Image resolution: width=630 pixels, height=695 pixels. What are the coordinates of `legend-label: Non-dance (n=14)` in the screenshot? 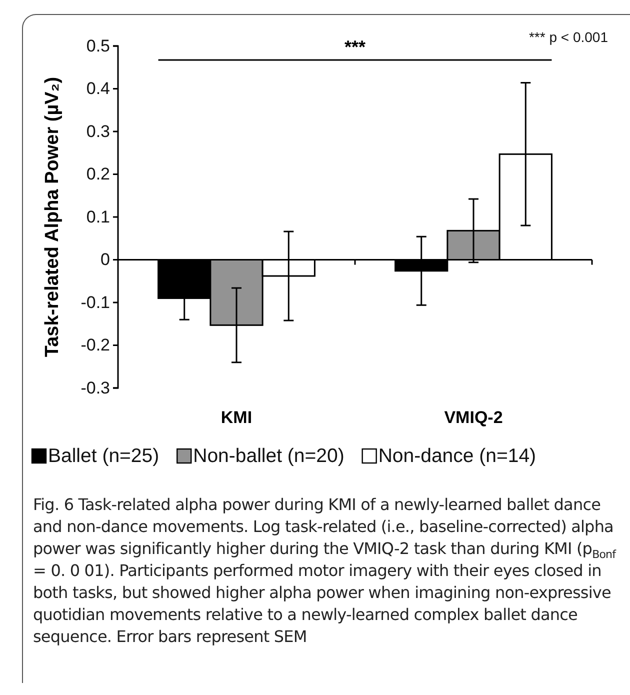 It's located at (457, 456).